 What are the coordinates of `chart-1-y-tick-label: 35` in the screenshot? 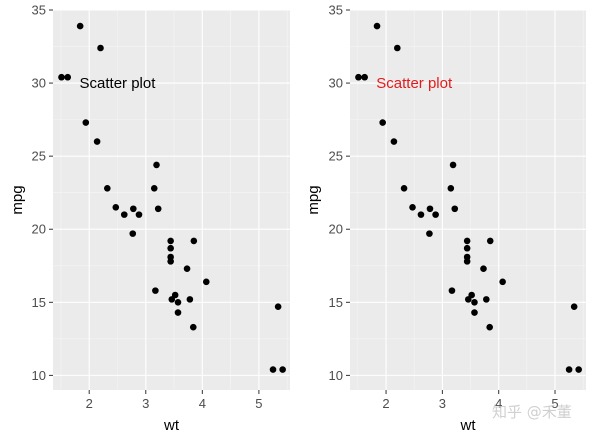 It's located at (39, 10).